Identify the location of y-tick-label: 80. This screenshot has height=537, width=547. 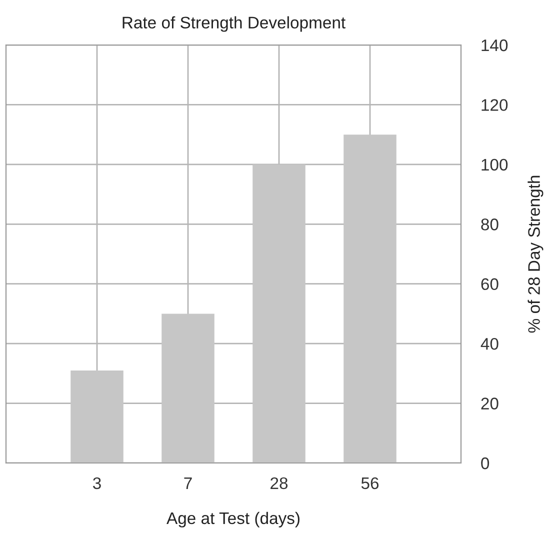
(489, 224).